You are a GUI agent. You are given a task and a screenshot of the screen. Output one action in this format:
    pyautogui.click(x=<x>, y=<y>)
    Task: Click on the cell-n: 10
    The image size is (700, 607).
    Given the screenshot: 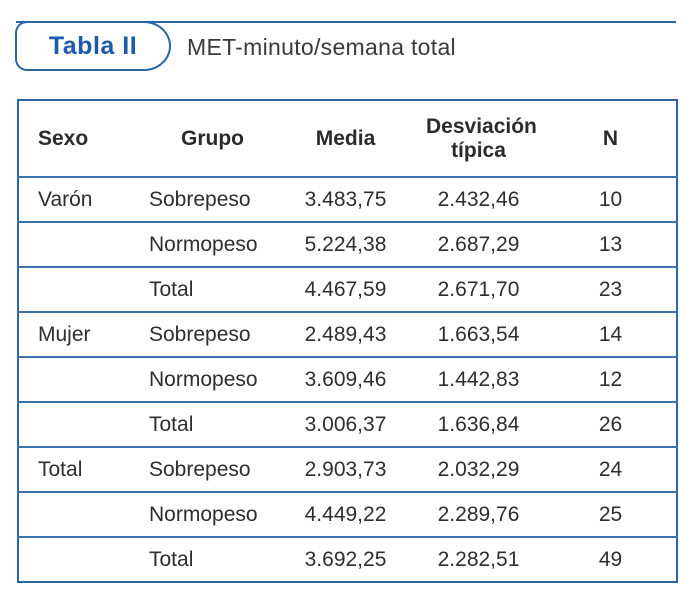 What is the action you would take?
    pyautogui.click(x=611, y=199)
    